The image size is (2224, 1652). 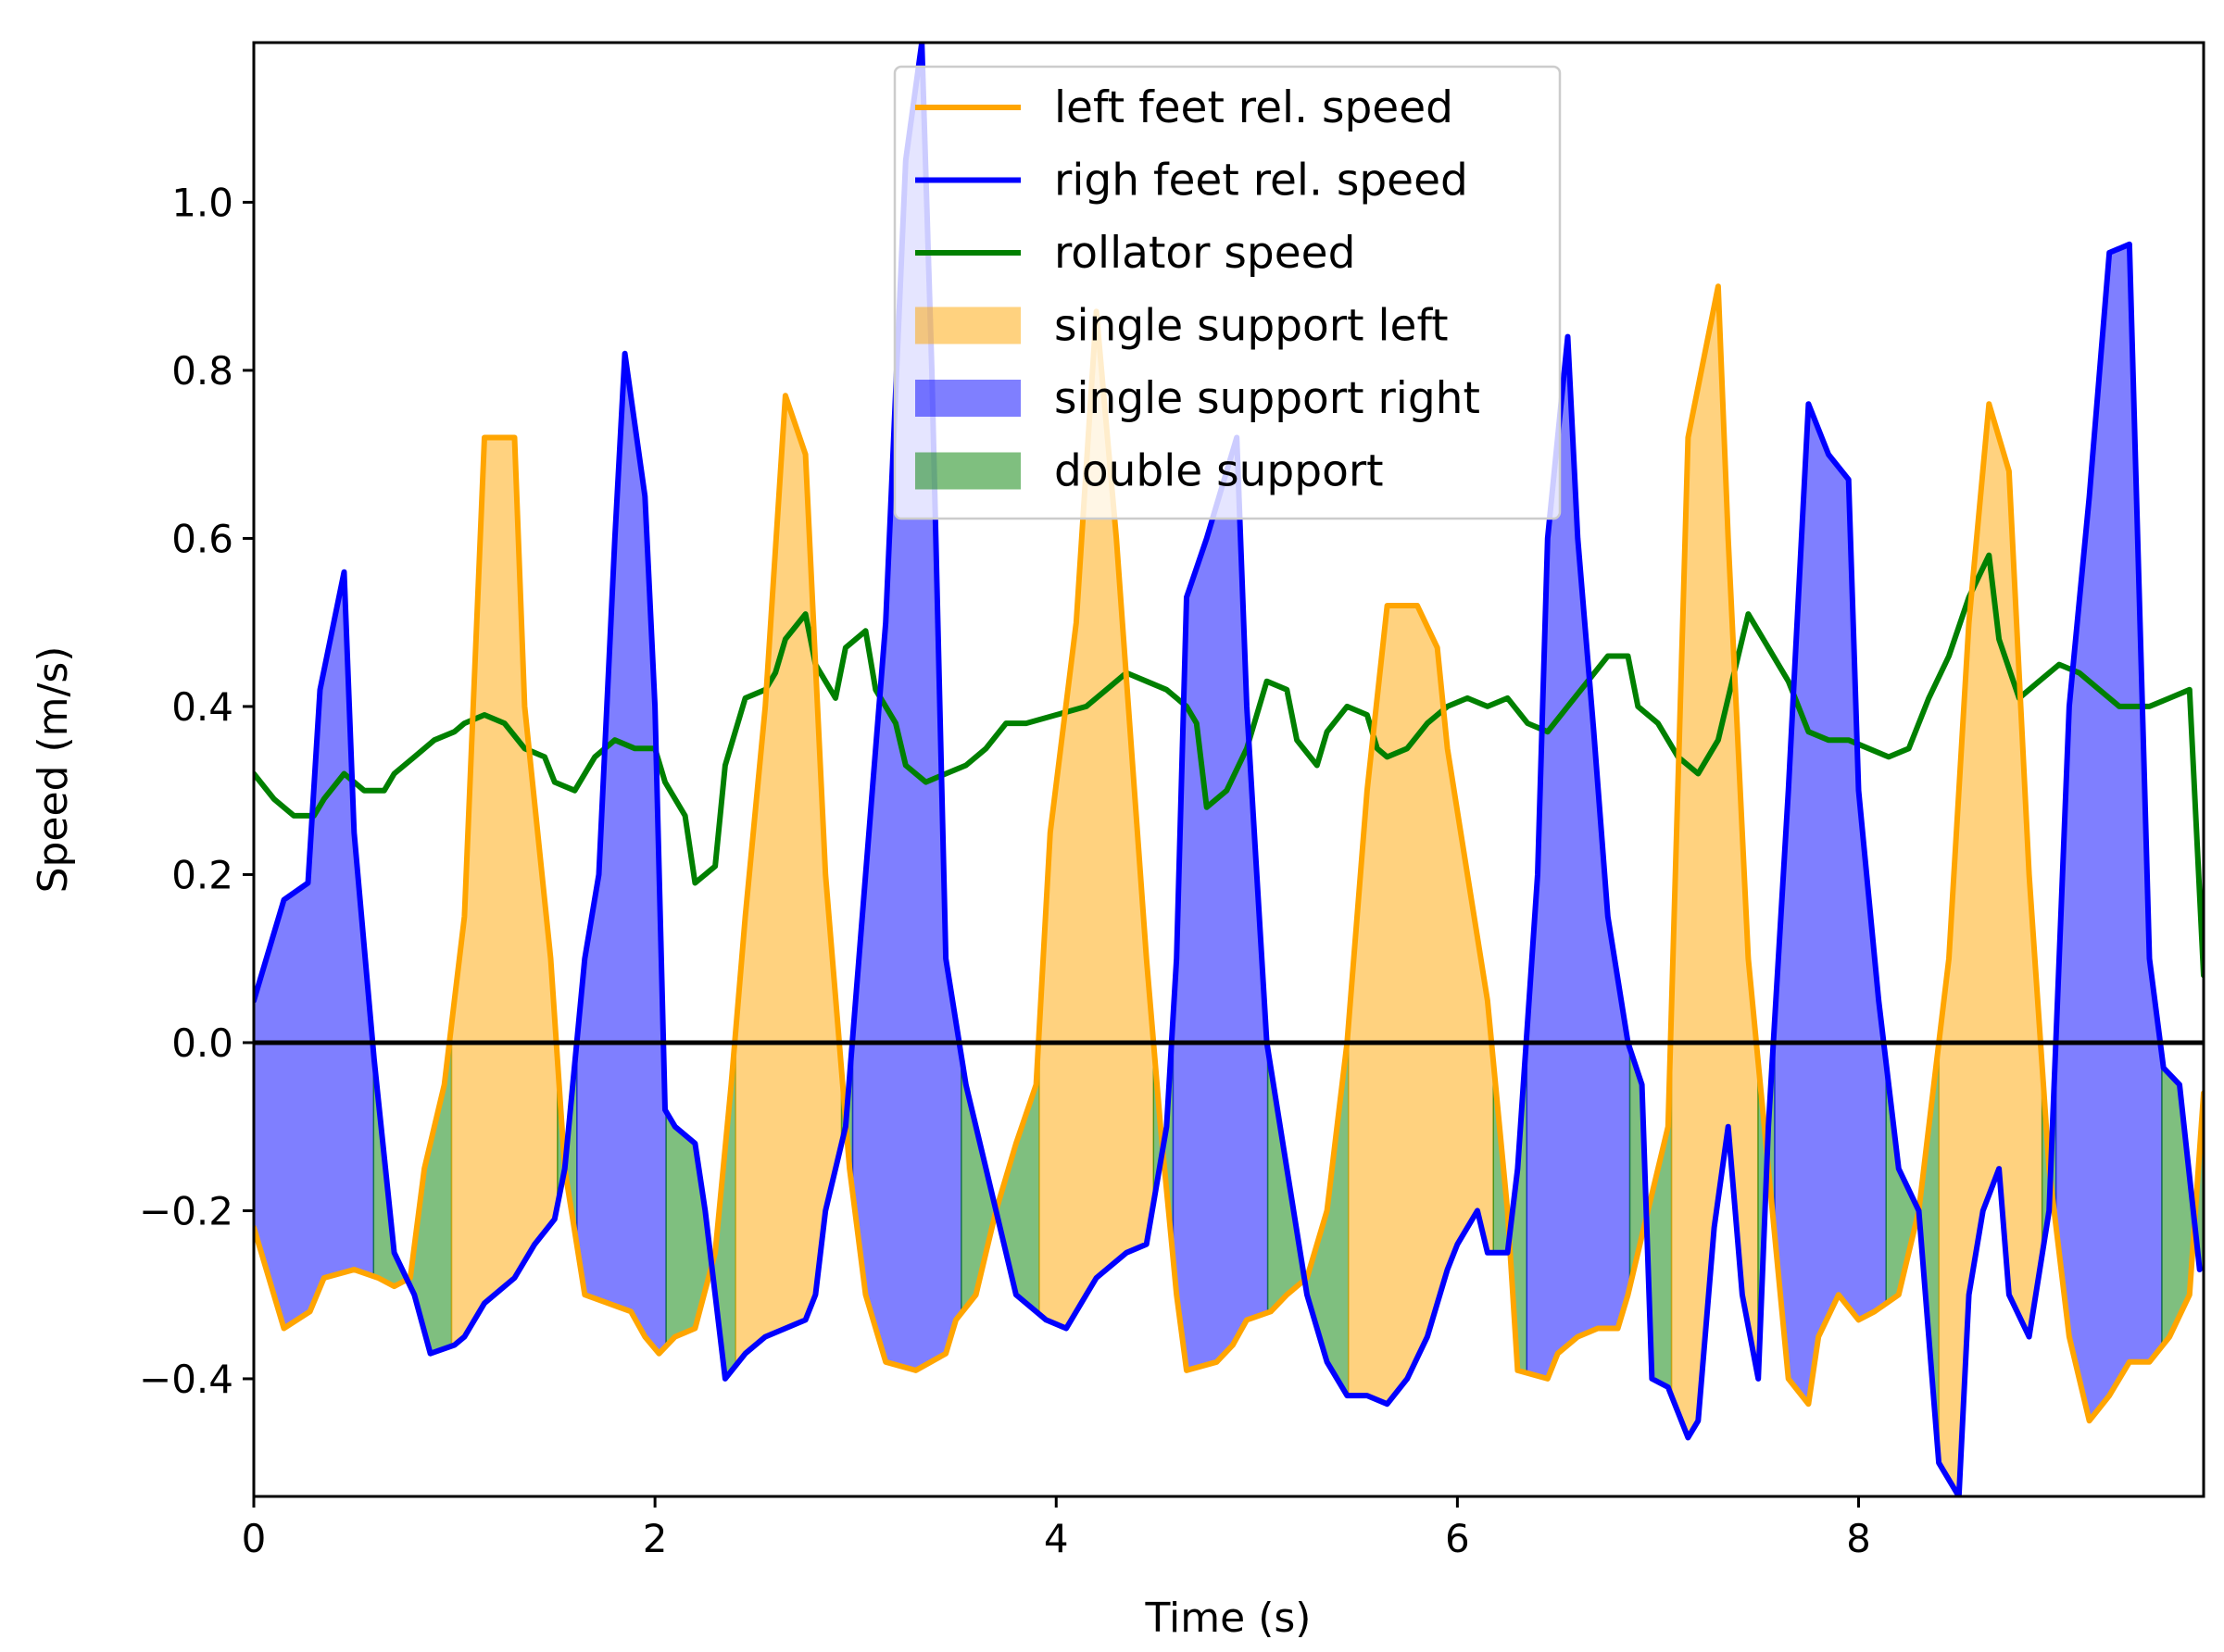 What do you see at coordinates (186, 1210) in the screenshot?
I see `y-tick-label: −0.2` at bounding box center [186, 1210].